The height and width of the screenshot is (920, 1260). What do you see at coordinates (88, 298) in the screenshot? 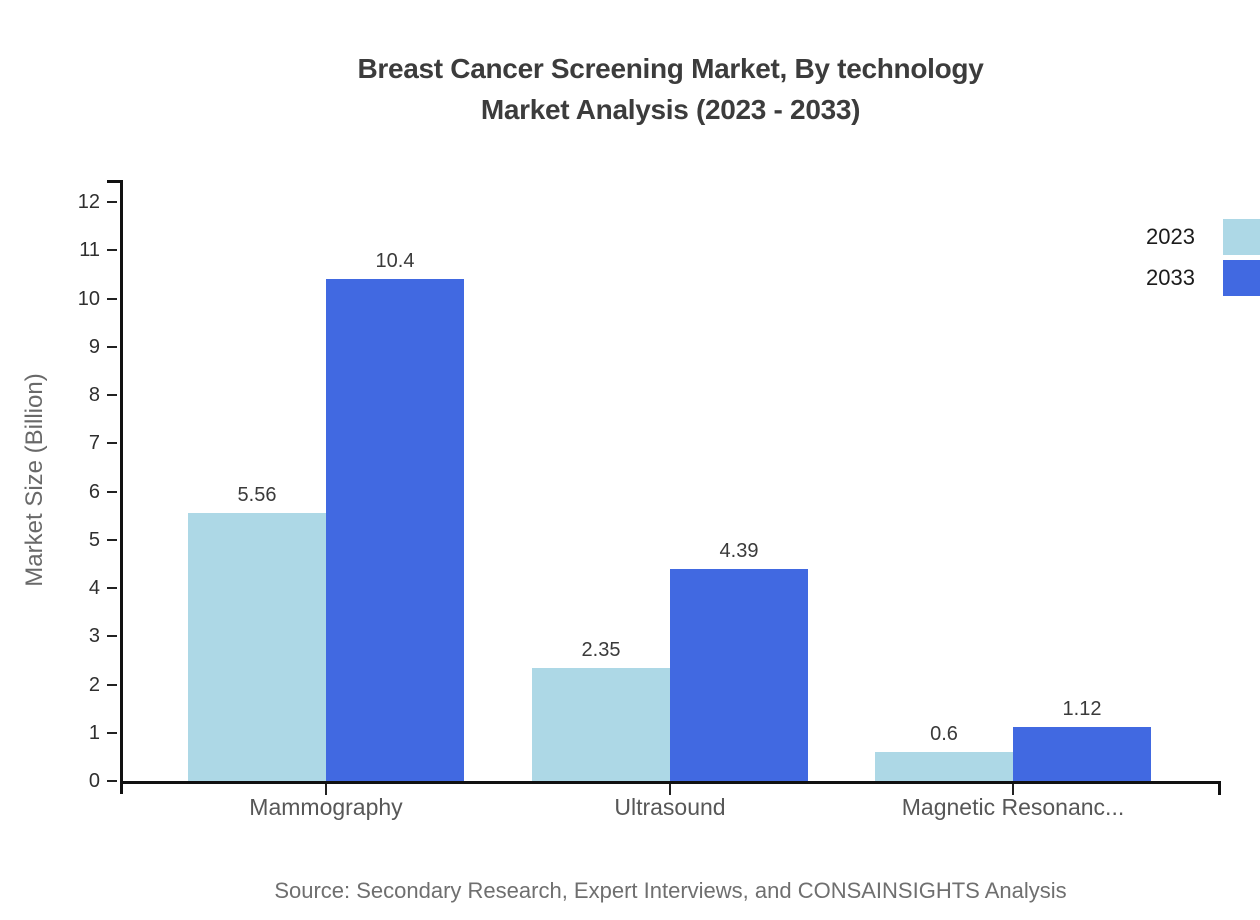
I see `y-tick-label-10: 10` at bounding box center [88, 298].